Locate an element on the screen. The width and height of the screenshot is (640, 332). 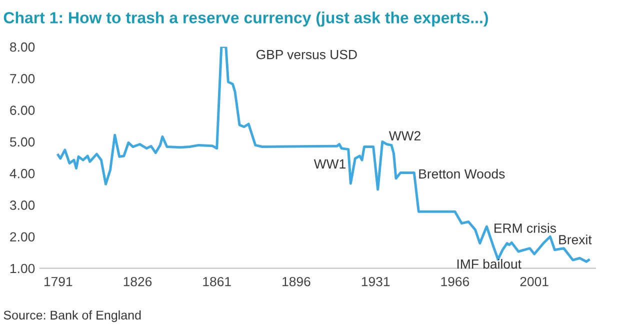
x-tick-label: 1861 is located at coordinates (217, 281).